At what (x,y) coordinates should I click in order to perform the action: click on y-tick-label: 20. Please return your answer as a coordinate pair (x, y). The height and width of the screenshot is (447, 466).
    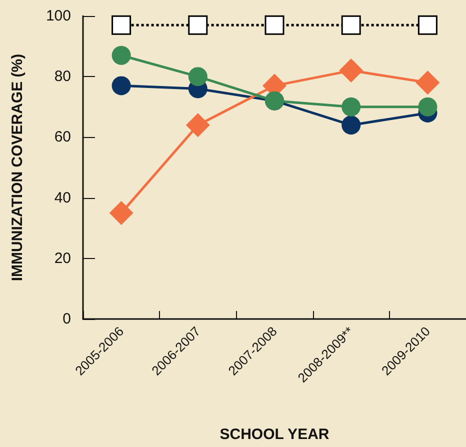
    Looking at the image, I should click on (62, 258).